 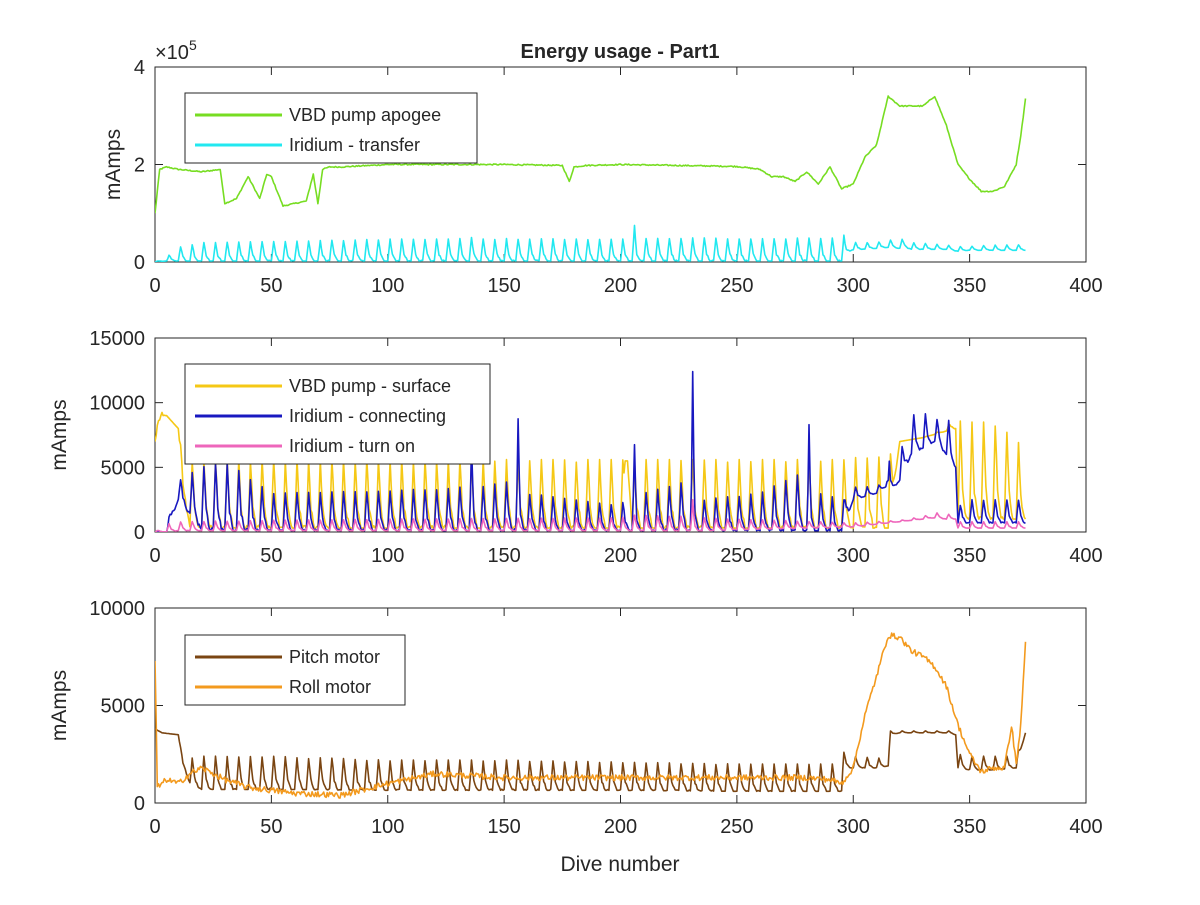 I want to click on y-exponent-label: ×10⁵, so click(x=176, y=50).